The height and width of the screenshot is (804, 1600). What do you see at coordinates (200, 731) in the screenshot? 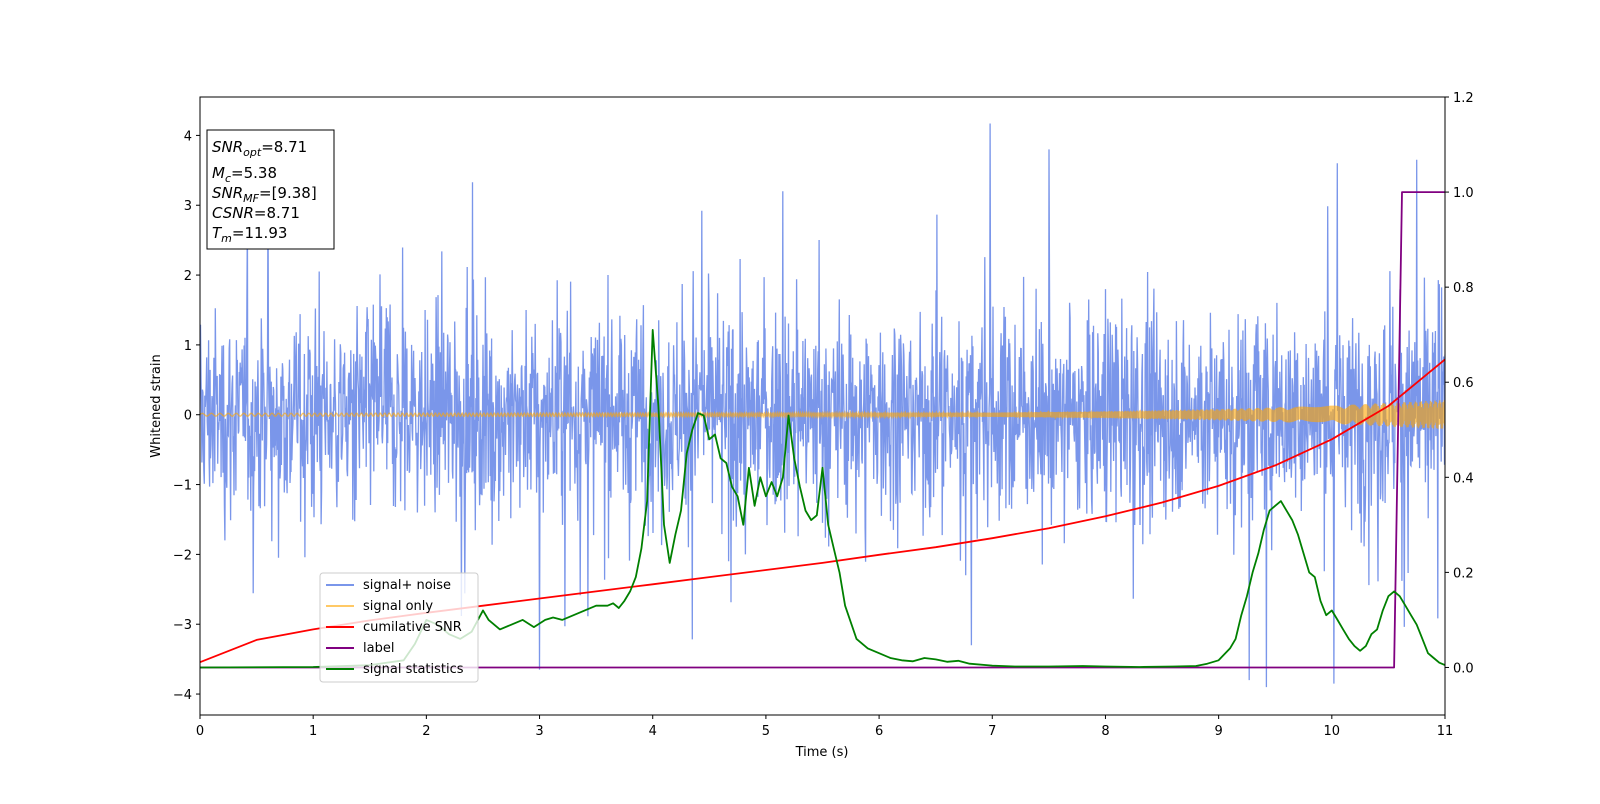
I see `x-tick-label: 0` at bounding box center [200, 731].